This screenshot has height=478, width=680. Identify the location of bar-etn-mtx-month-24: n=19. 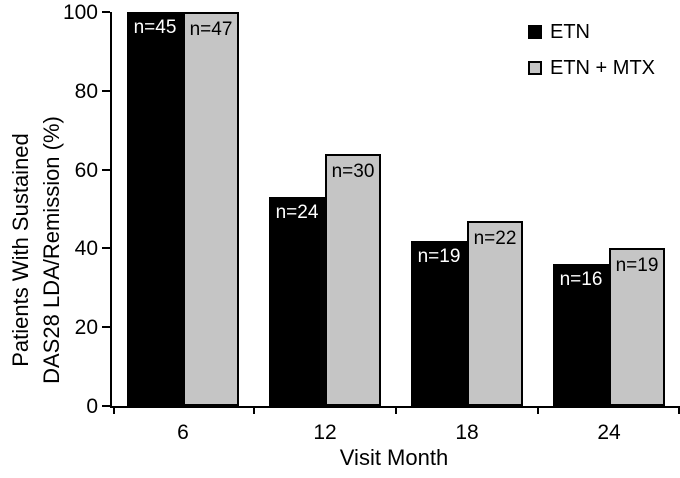
(637, 327).